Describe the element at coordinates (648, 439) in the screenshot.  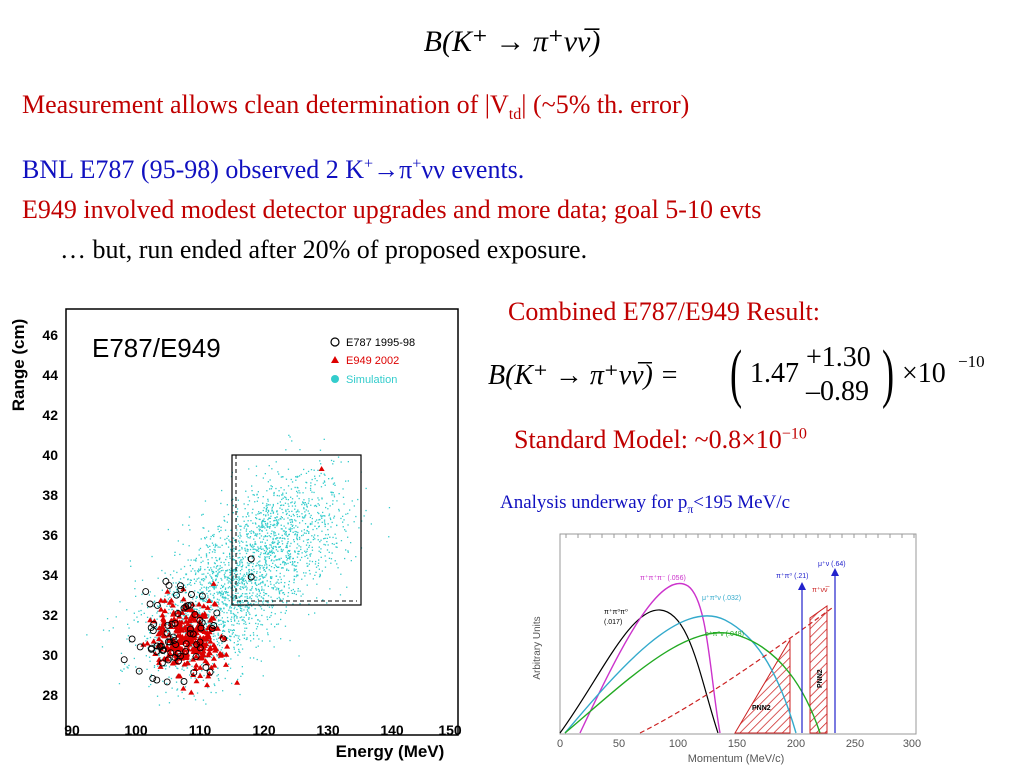
I see `sm-text: Standard Model: ~0.8×10` at that location.